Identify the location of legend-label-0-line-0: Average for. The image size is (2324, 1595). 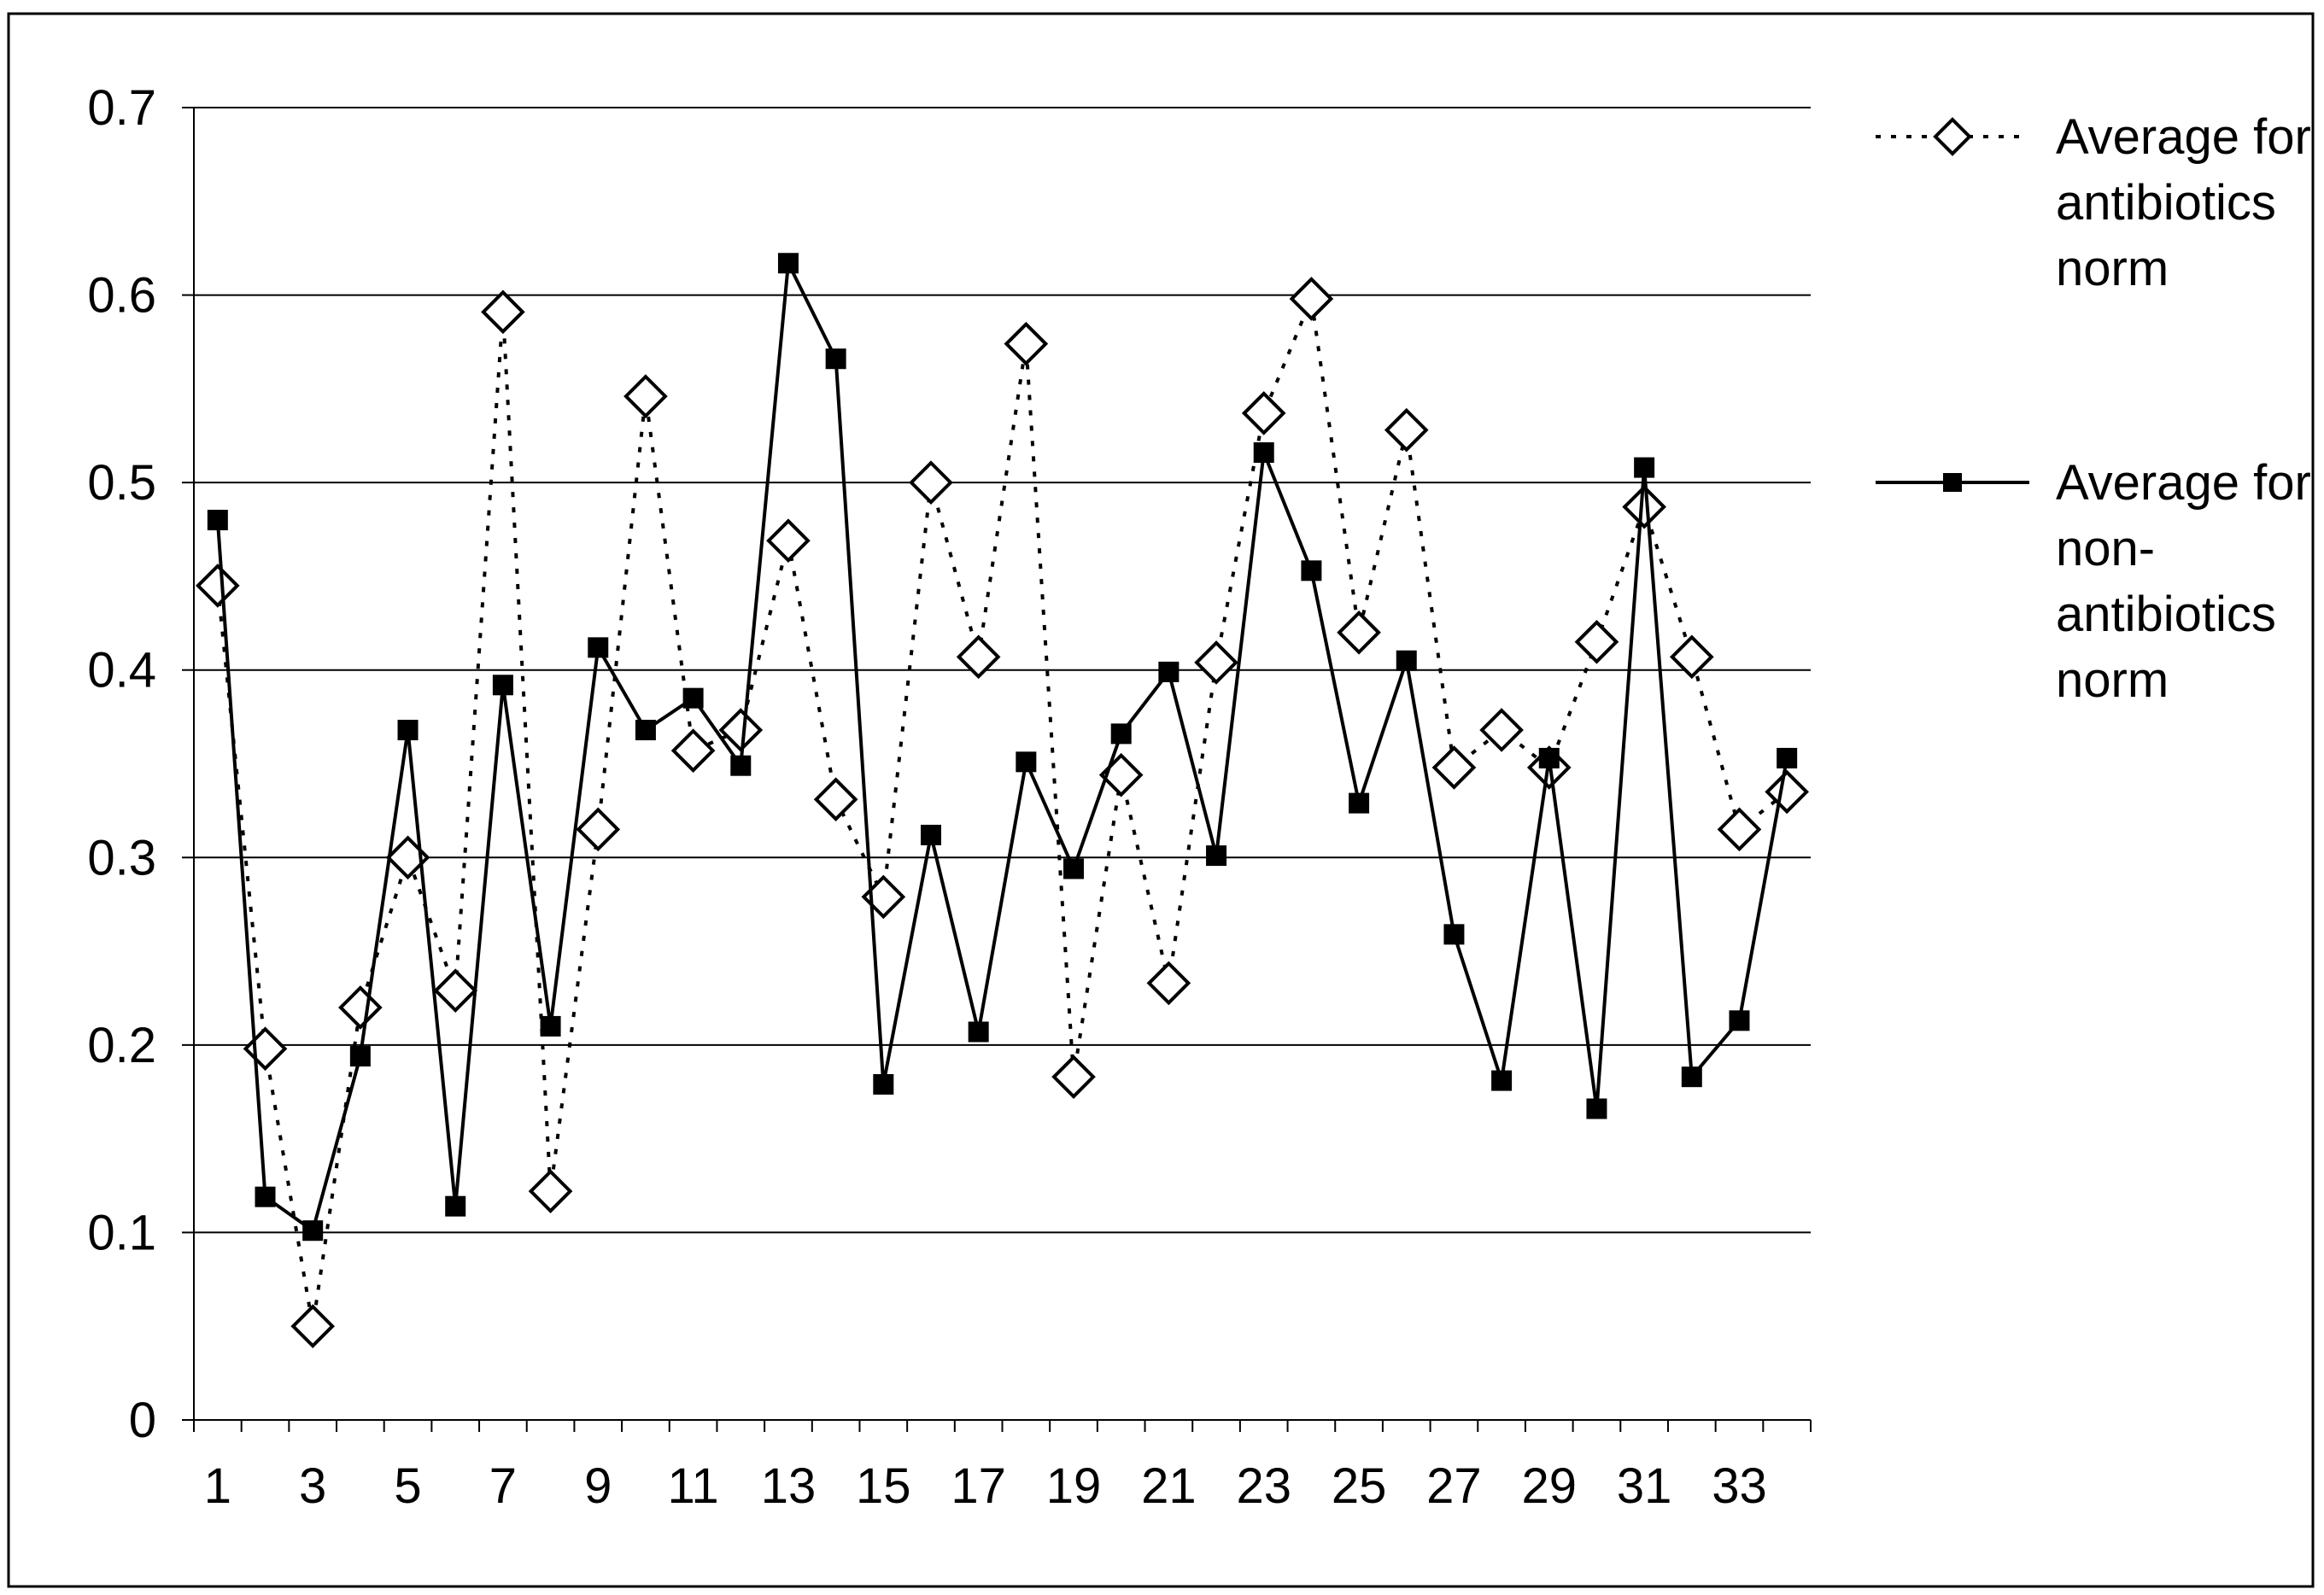
(2183, 137).